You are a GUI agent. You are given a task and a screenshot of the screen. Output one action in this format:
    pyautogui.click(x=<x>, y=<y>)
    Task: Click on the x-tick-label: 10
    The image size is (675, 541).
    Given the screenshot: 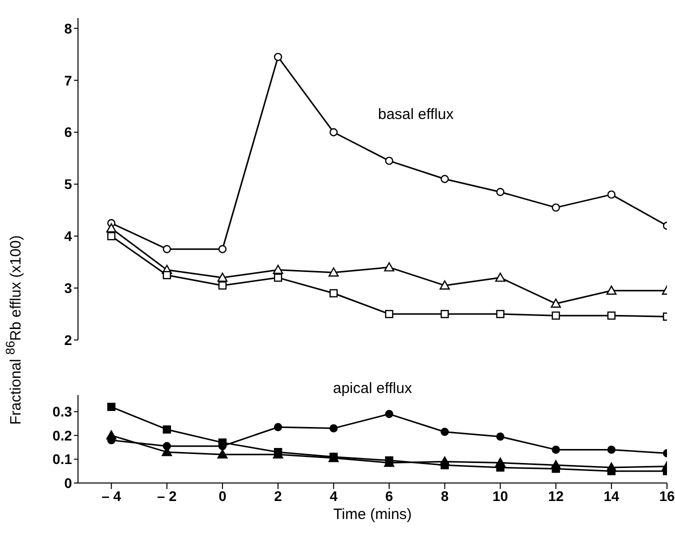 What is the action you would take?
    pyautogui.click(x=500, y=496)
    